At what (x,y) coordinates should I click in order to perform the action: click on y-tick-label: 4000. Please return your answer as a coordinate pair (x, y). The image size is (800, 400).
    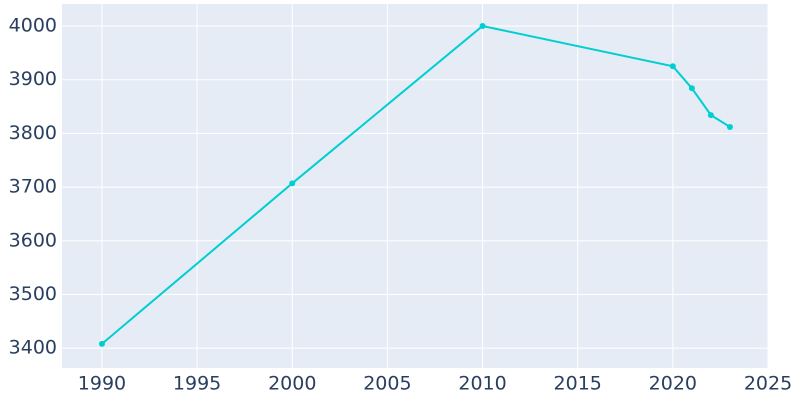
    Looking at the image, I should click on (33, 26).